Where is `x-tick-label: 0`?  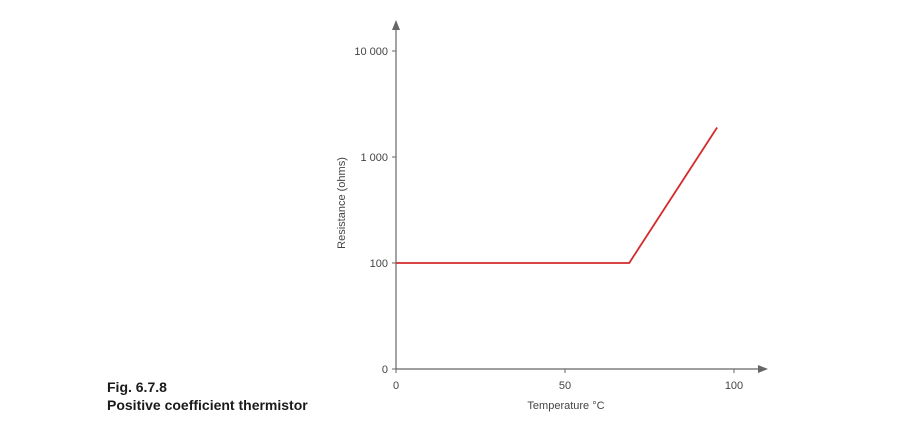
x-tick-label: 0 is located at coordinates (396, 386).